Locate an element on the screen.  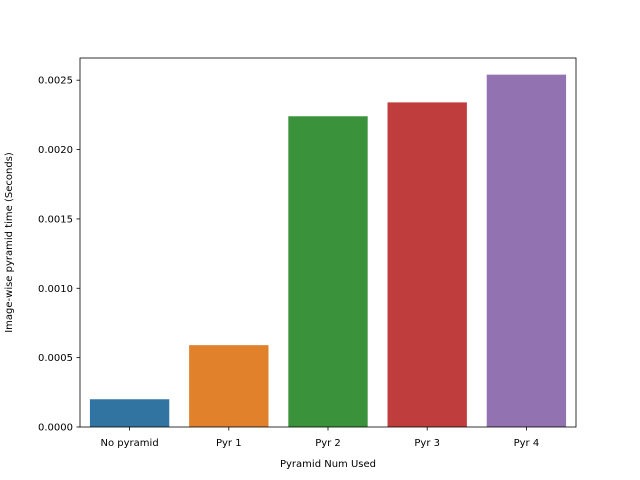
x-axis-ticks: No pyramid Pyr 1 Pyr 2 Pyr 3 Pyr 4 is located at coordinates (320, 438).